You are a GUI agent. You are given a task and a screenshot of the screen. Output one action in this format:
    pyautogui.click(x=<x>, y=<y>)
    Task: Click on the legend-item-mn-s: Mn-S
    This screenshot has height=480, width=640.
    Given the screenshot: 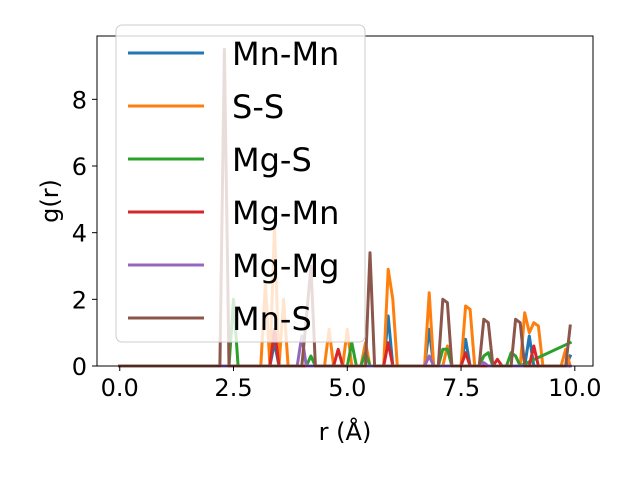 What is the action you would take?
    pyautogui.click(x=220, y=319)
    